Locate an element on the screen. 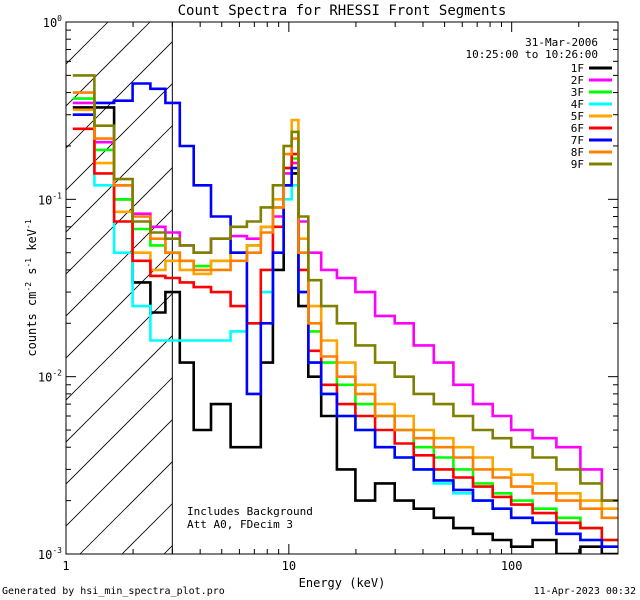 This screenshot has width=640, height=600. legend-label-4F: 4F is located at coordinates (577, 104).